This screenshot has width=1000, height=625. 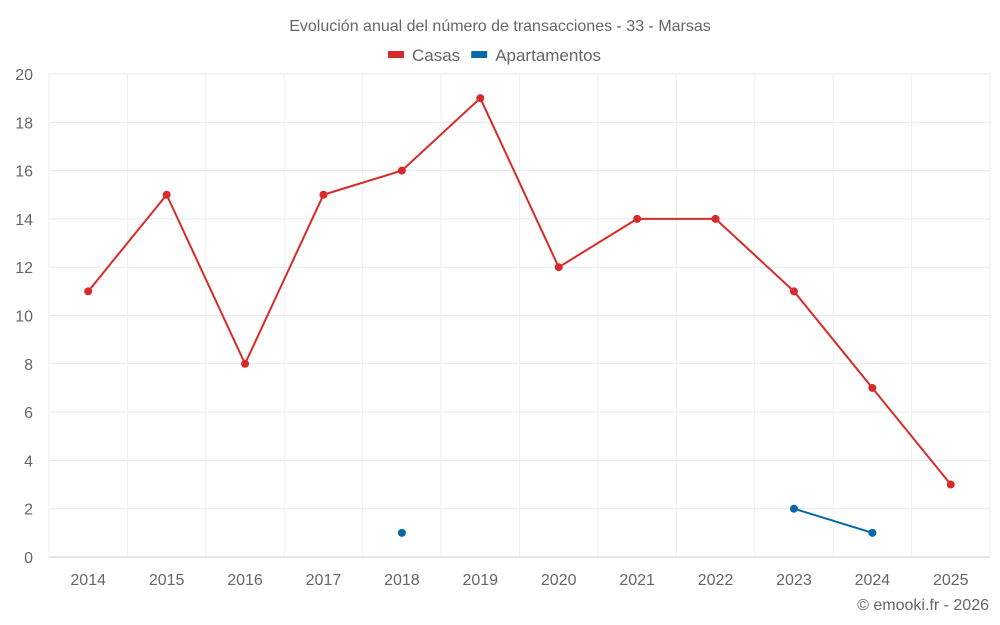 What do you see at coordinates (494, 55) in the screenshot?
I see `legend: Casas Apartamentos` at bounding box center [494, 55].